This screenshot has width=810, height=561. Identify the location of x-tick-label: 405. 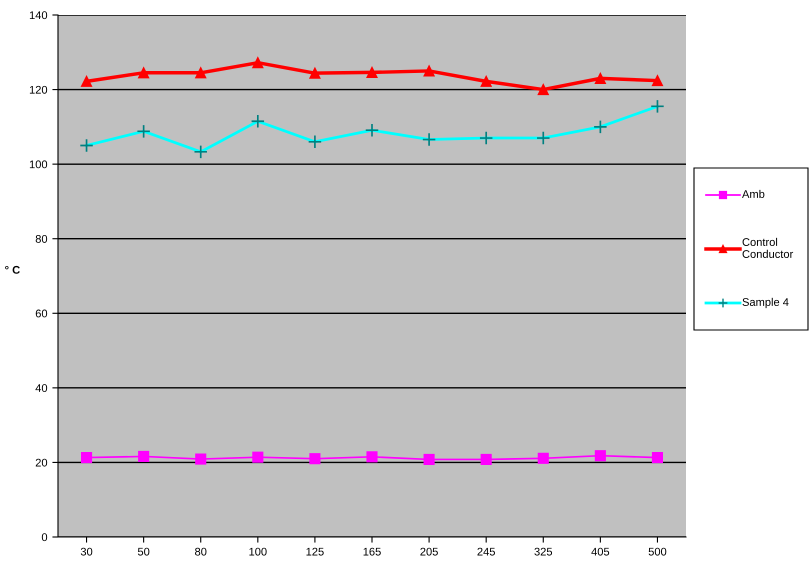
(600, 552).